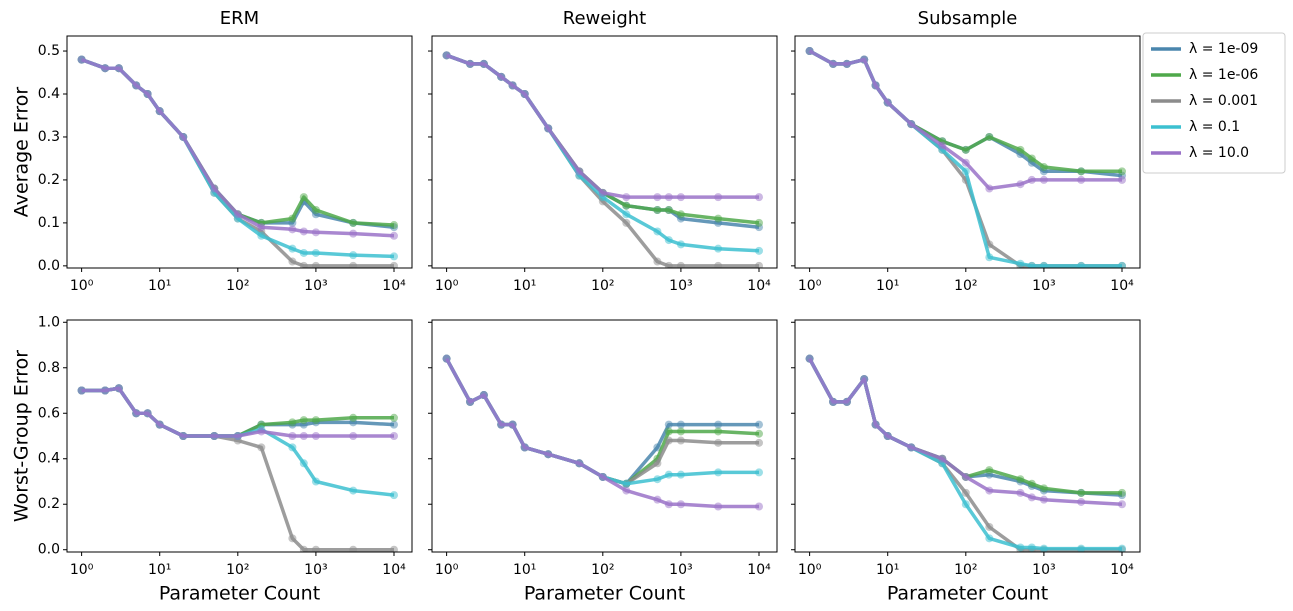 The height and width of the screenshot is (611, 1293). What do you see at coordinates (1223, 49) in the screenshot?
I see `legend-label: λ = 1e-09` at bounding box center [1223, 49].